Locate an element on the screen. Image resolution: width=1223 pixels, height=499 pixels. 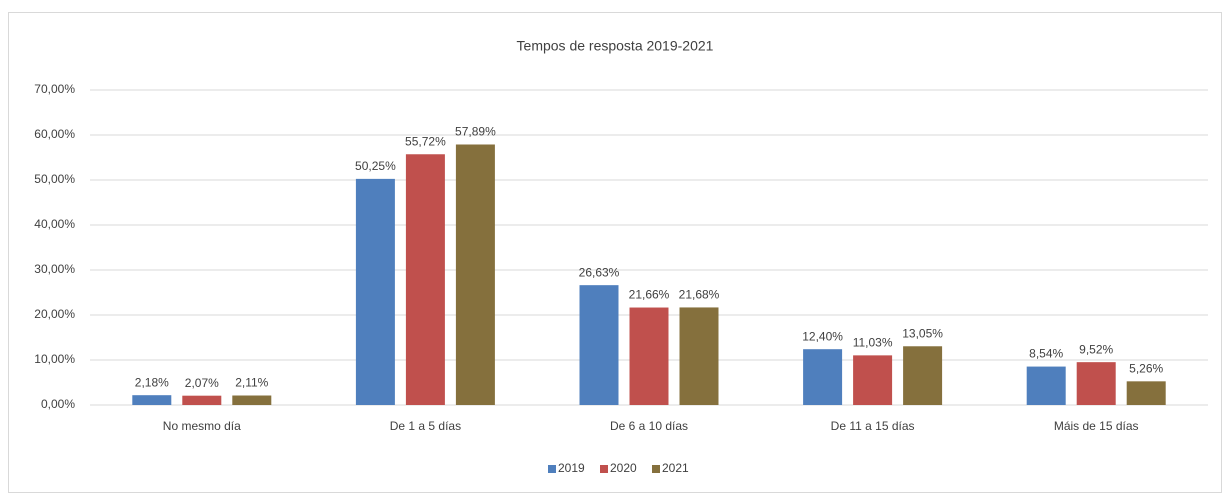
data-label: 13,05% is located at coordinates (922, 333).